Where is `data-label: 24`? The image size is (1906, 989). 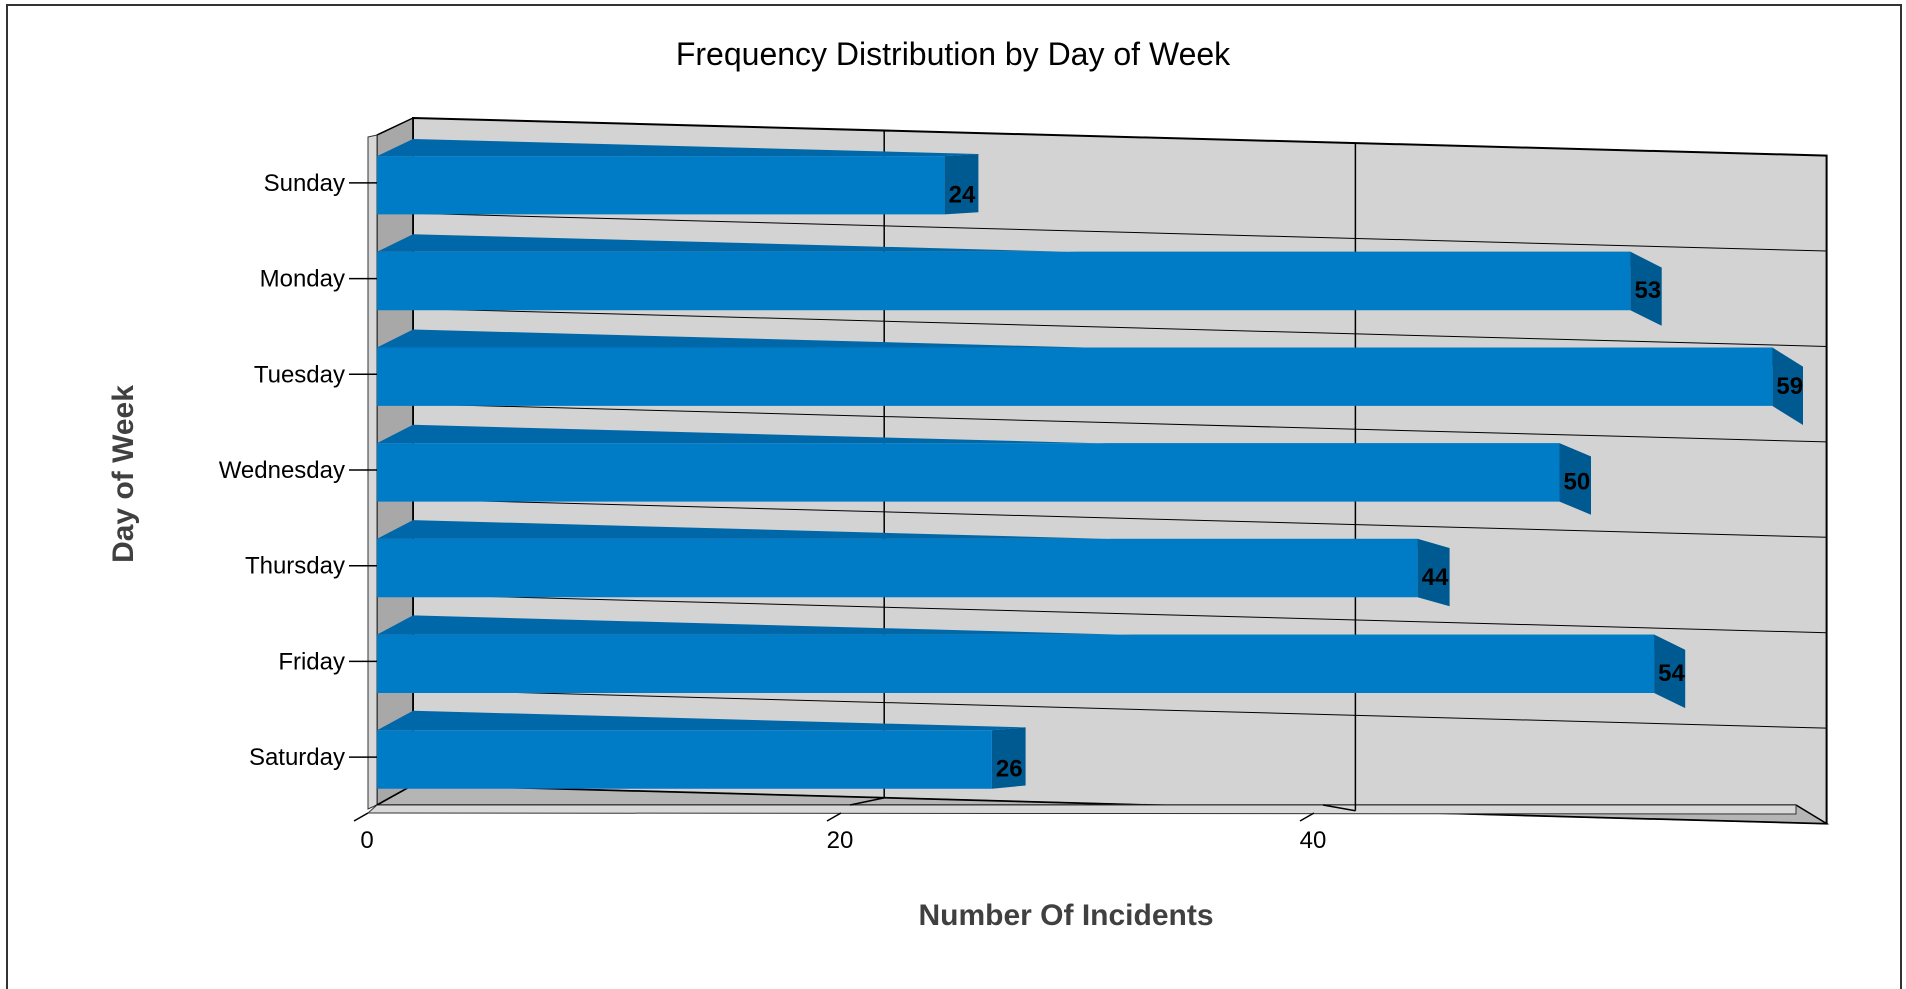
data-label: 24 is located at coordinates (962, 194).